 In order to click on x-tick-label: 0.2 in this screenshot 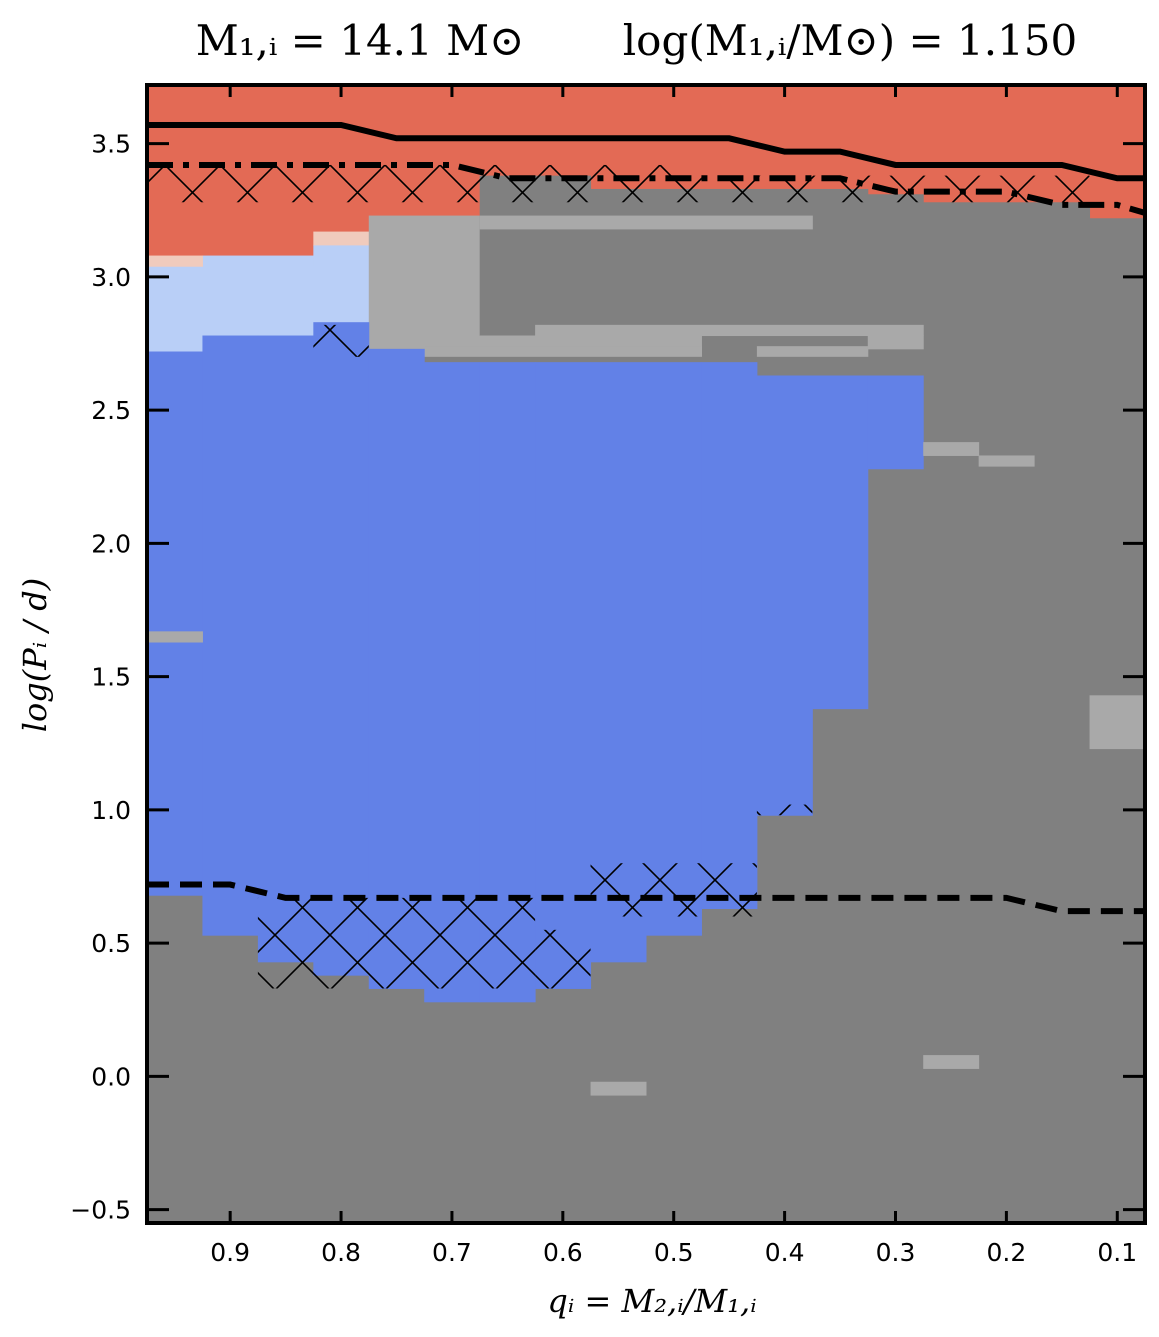, I will do `click(1007, 1252)`.